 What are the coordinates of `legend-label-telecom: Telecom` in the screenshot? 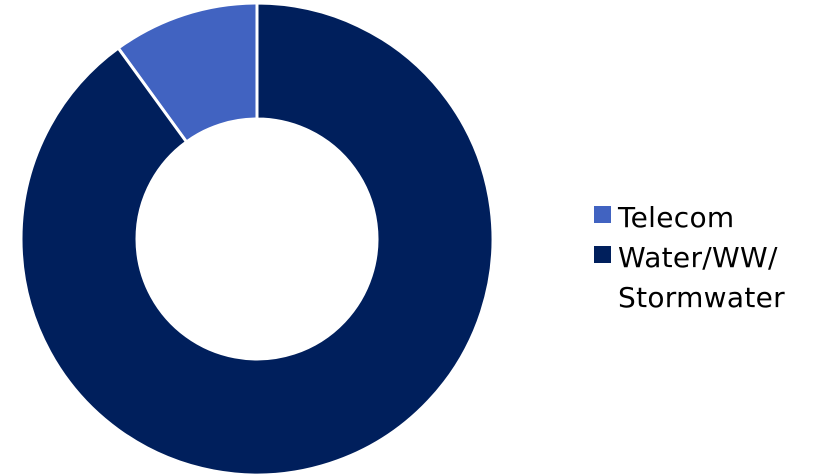 It's located at (676, 217).